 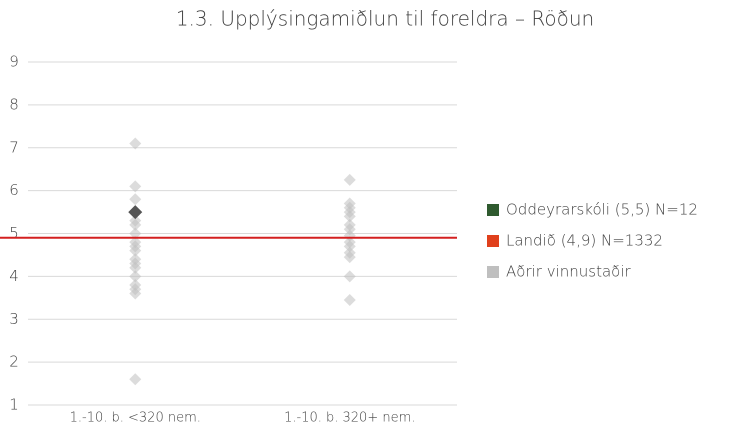 What do you see at coordinates (14, 405) in the screenshot?
I see `y-tick-label: 1` at bounding box center [14, 405].